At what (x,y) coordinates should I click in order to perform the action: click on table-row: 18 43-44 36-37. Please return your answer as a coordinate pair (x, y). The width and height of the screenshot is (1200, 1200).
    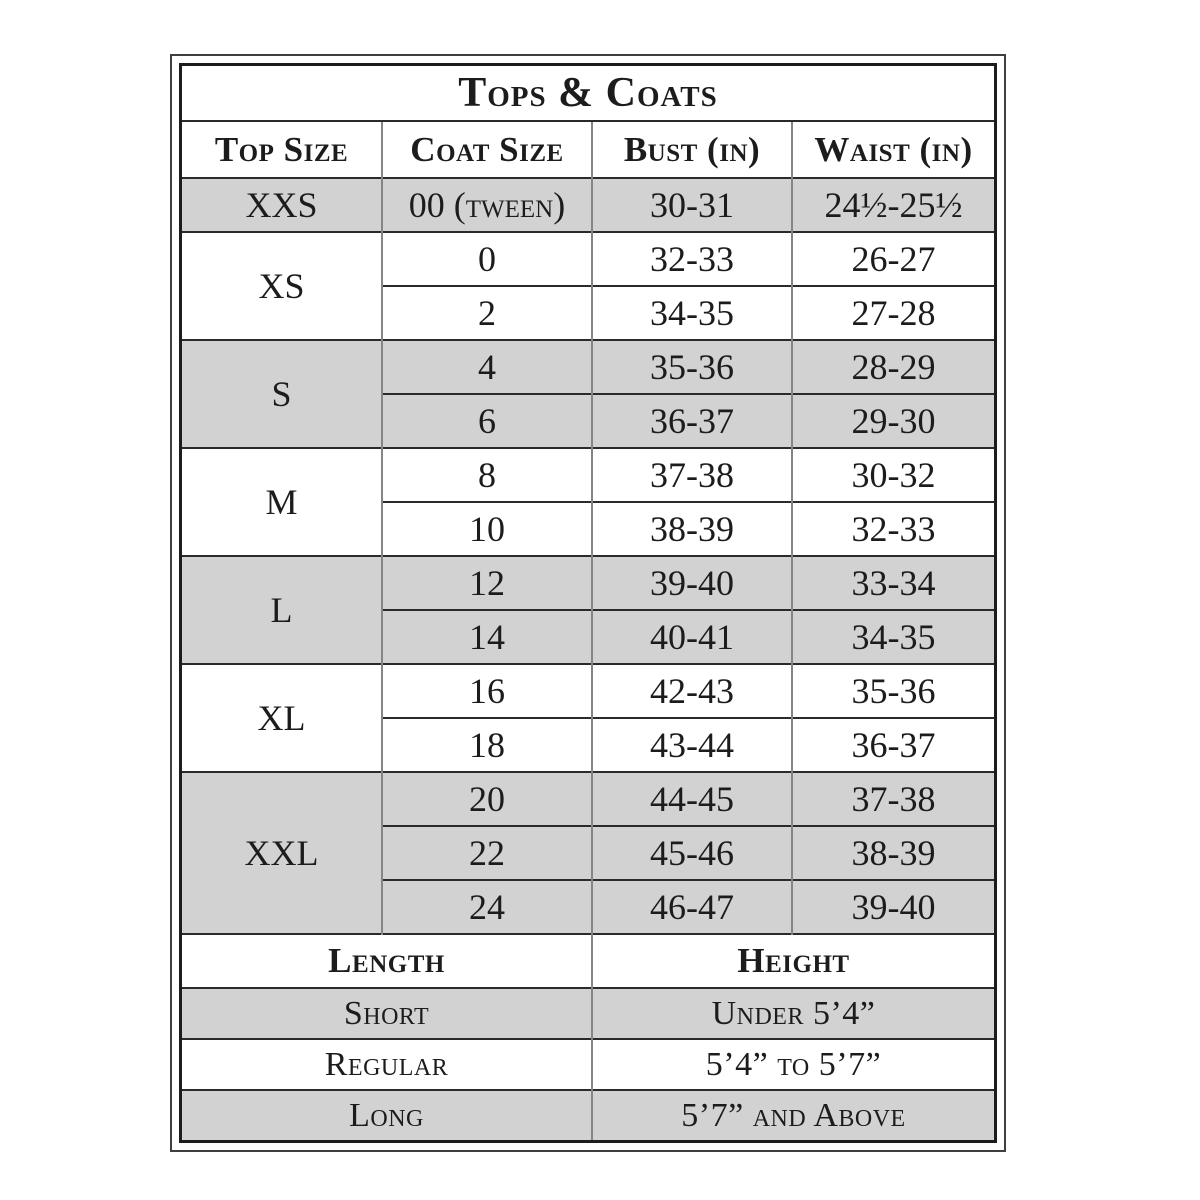
    Looking at the image, I should click on (588, 744).